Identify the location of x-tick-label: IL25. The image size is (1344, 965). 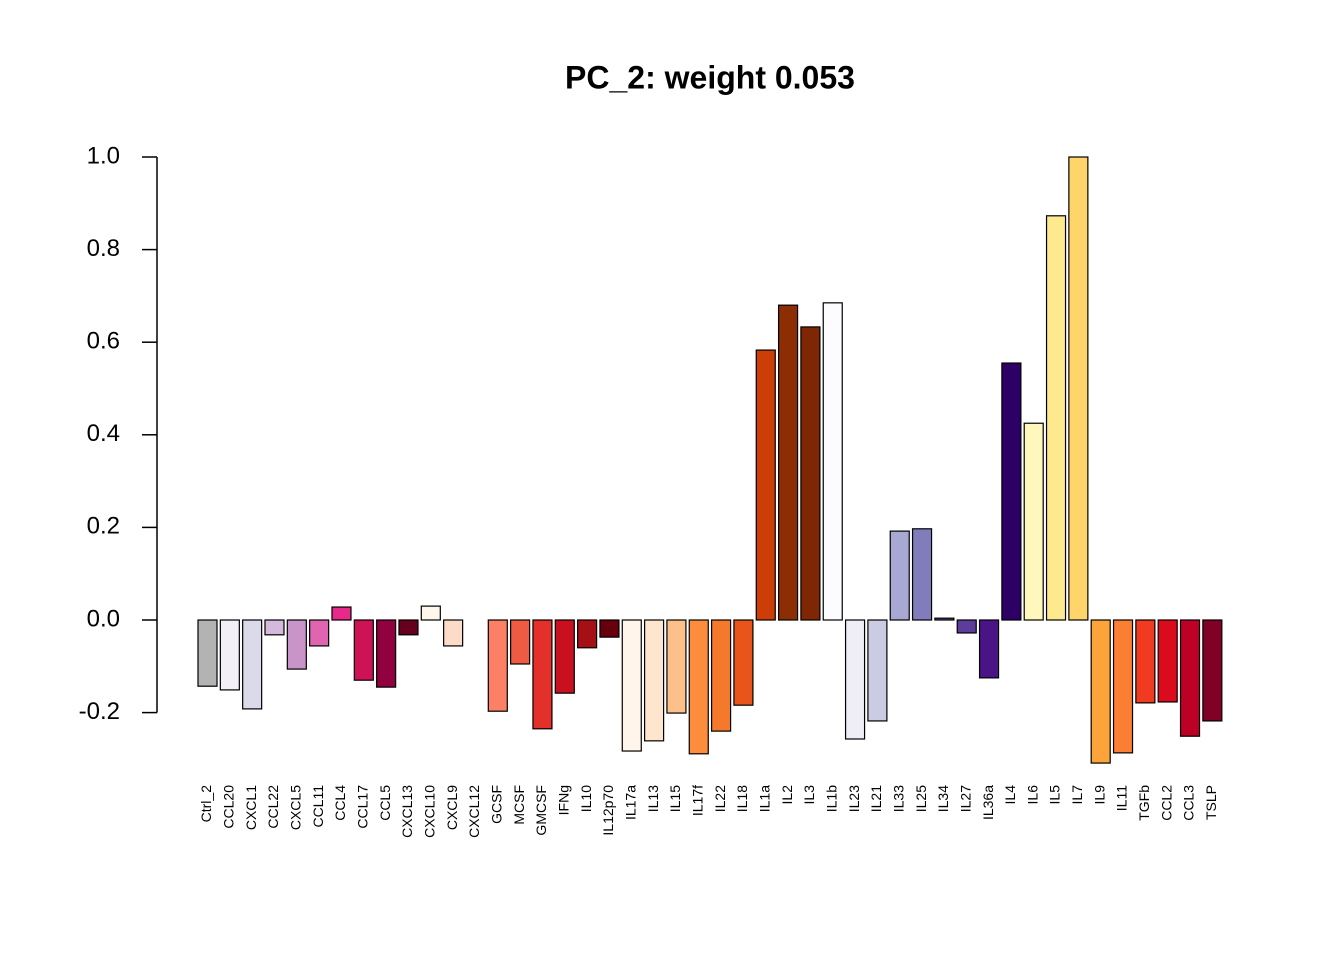
(921, 798).